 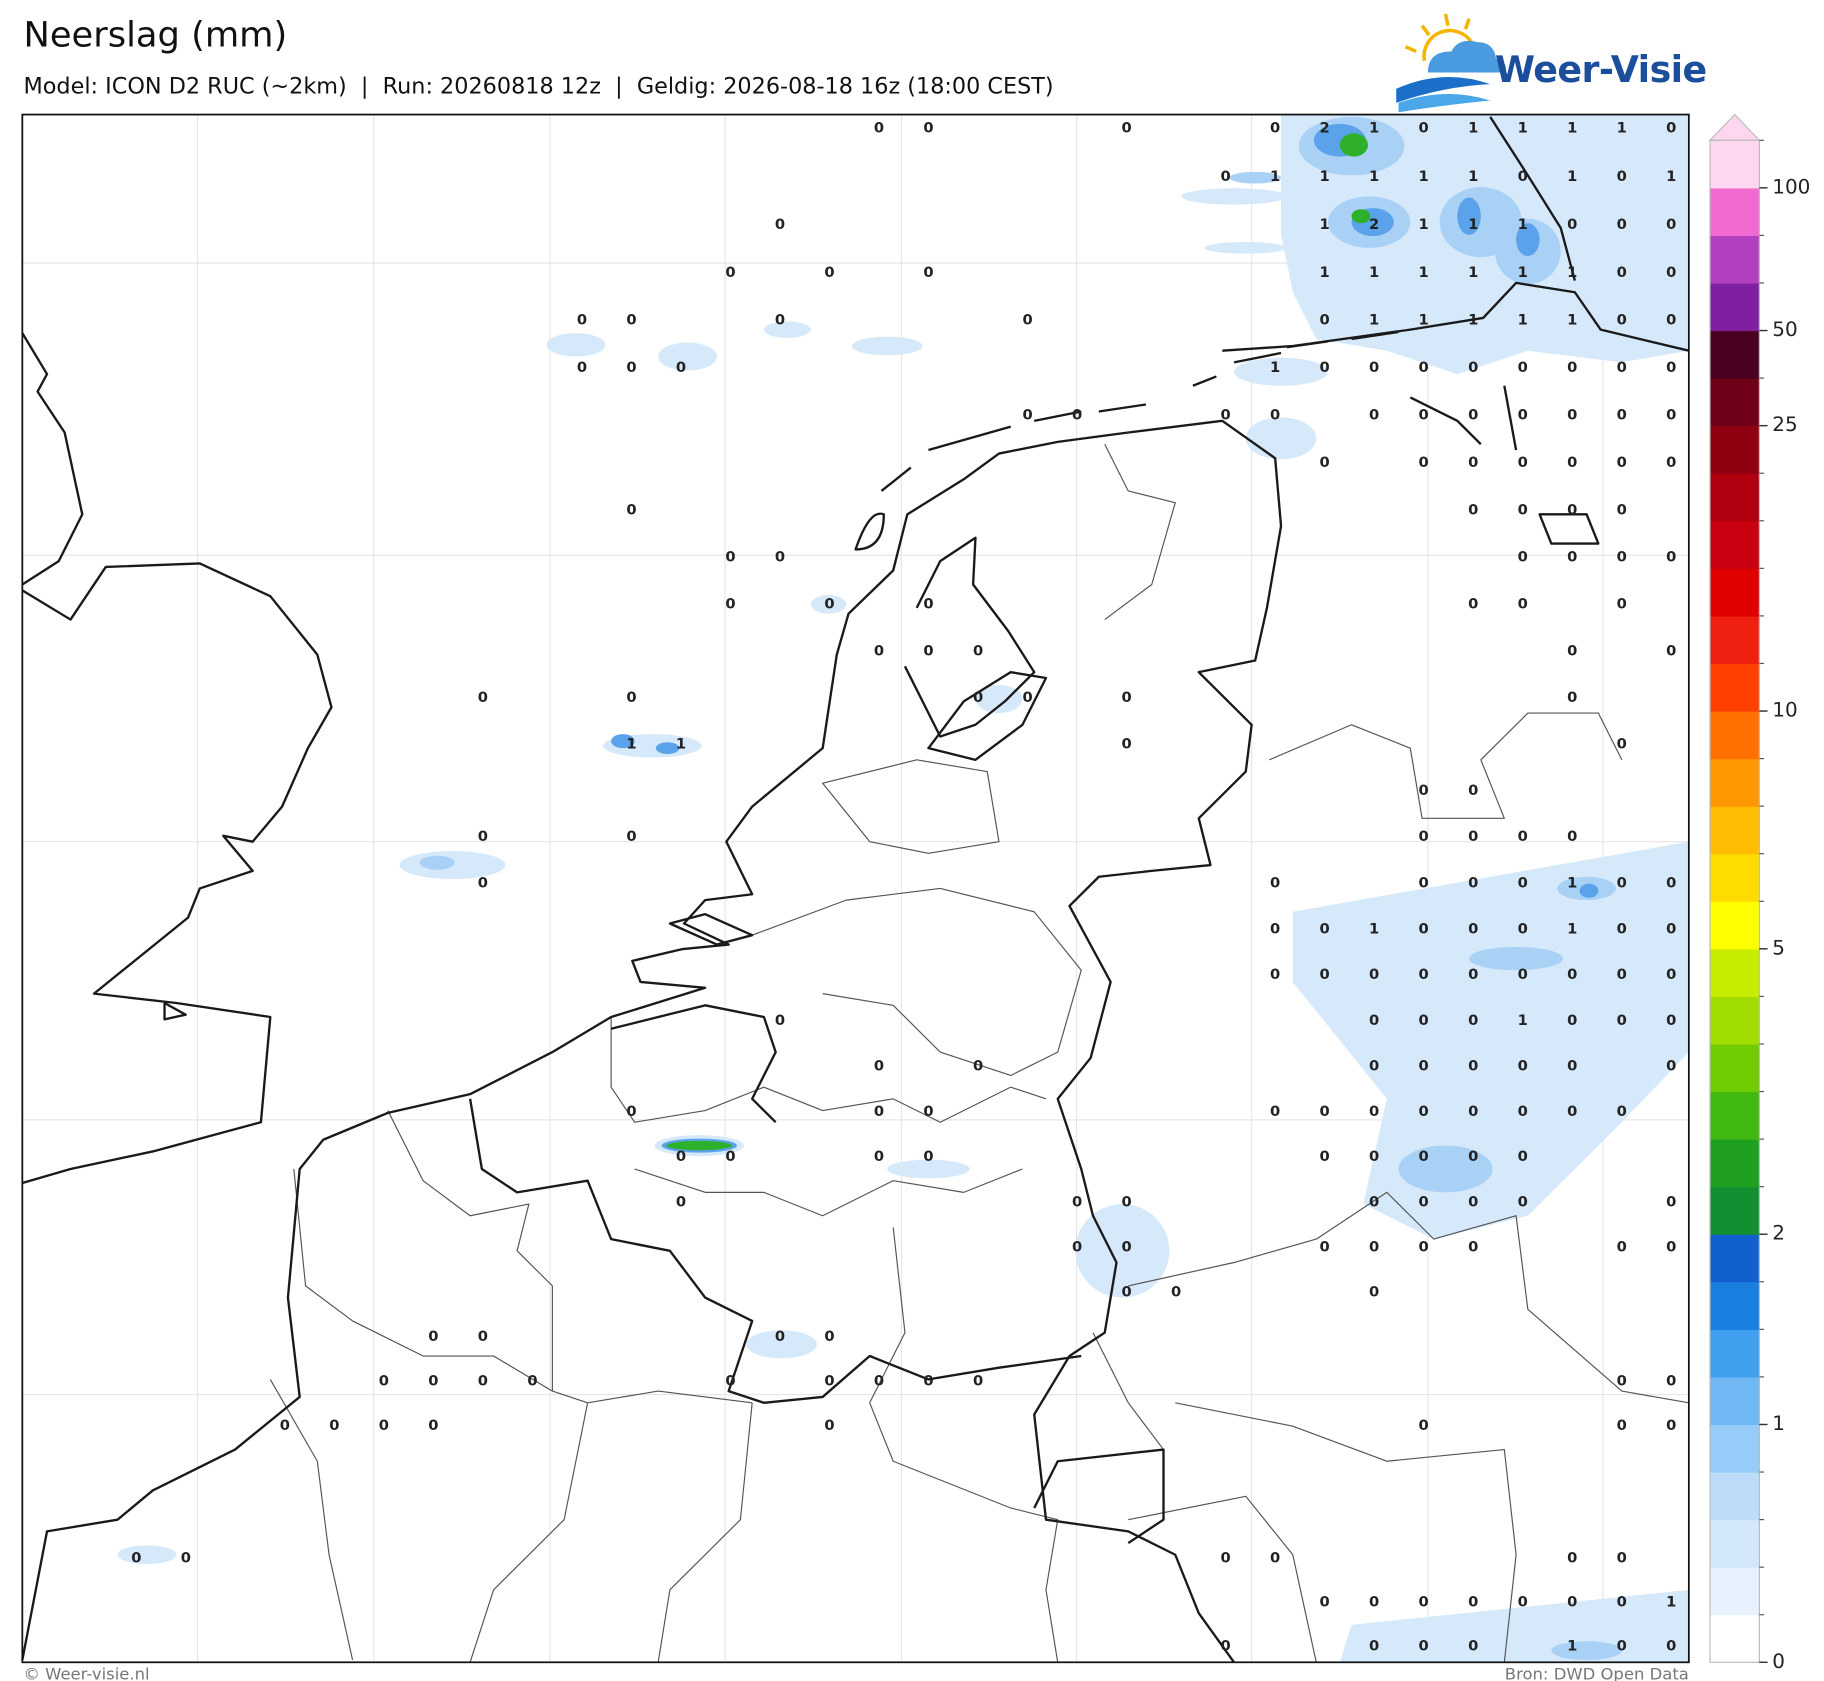 What do you see at coordinates (1734, 127) in the screenshot?
I see `colorbar-extension` at bounding box center [1734, 127].